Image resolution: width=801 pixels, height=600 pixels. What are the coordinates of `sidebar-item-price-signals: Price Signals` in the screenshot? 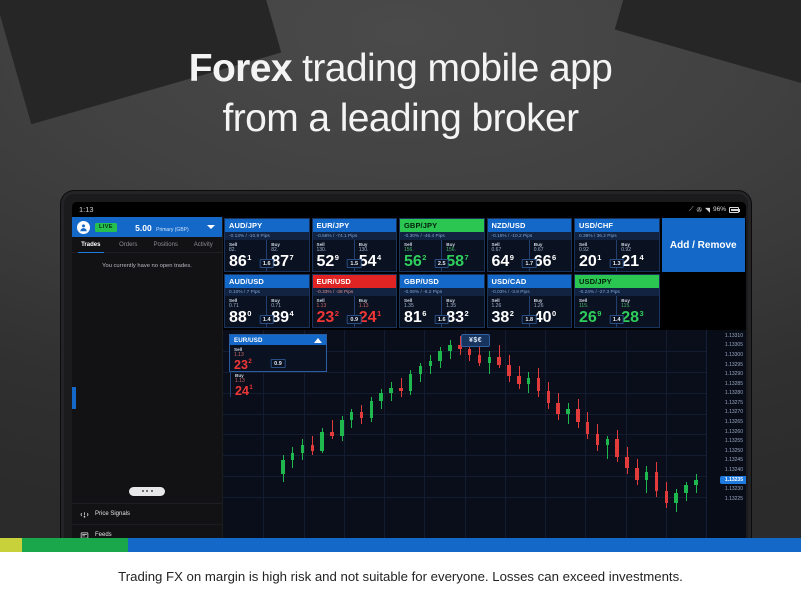 It's located at (147, 514).